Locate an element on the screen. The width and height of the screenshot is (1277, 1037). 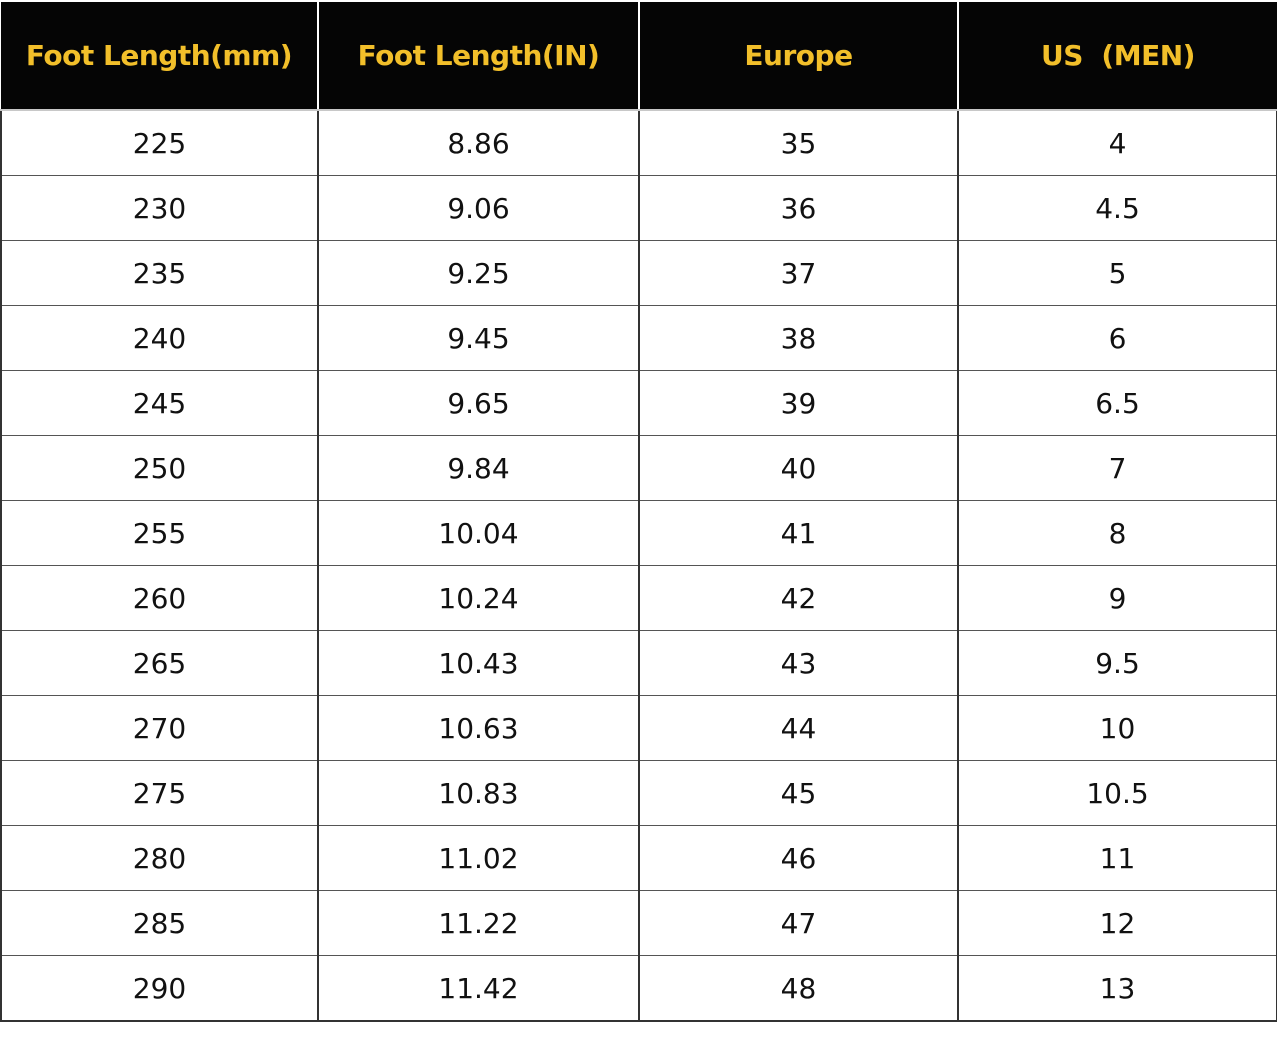
cell-foot-length-mm: 260 is located at coordinates (159, 598).